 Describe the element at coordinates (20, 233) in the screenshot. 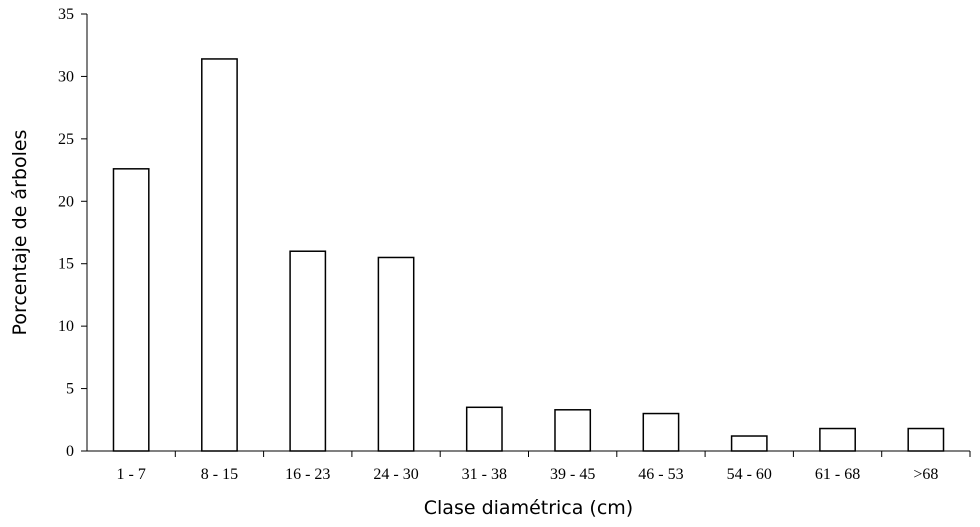

I see `y-axis-title: Porcentaje de árboles` at that location.